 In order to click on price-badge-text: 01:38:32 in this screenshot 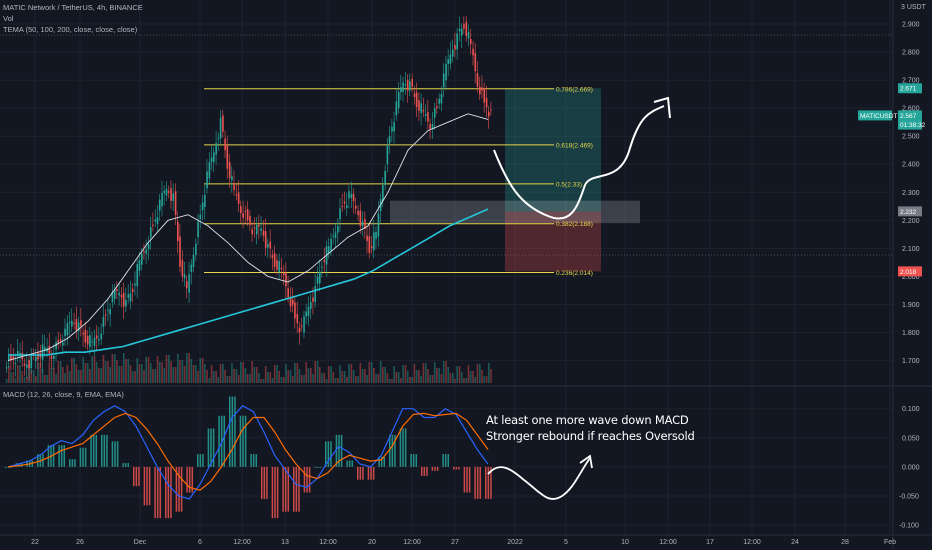, I will do `click(913, 125)`.